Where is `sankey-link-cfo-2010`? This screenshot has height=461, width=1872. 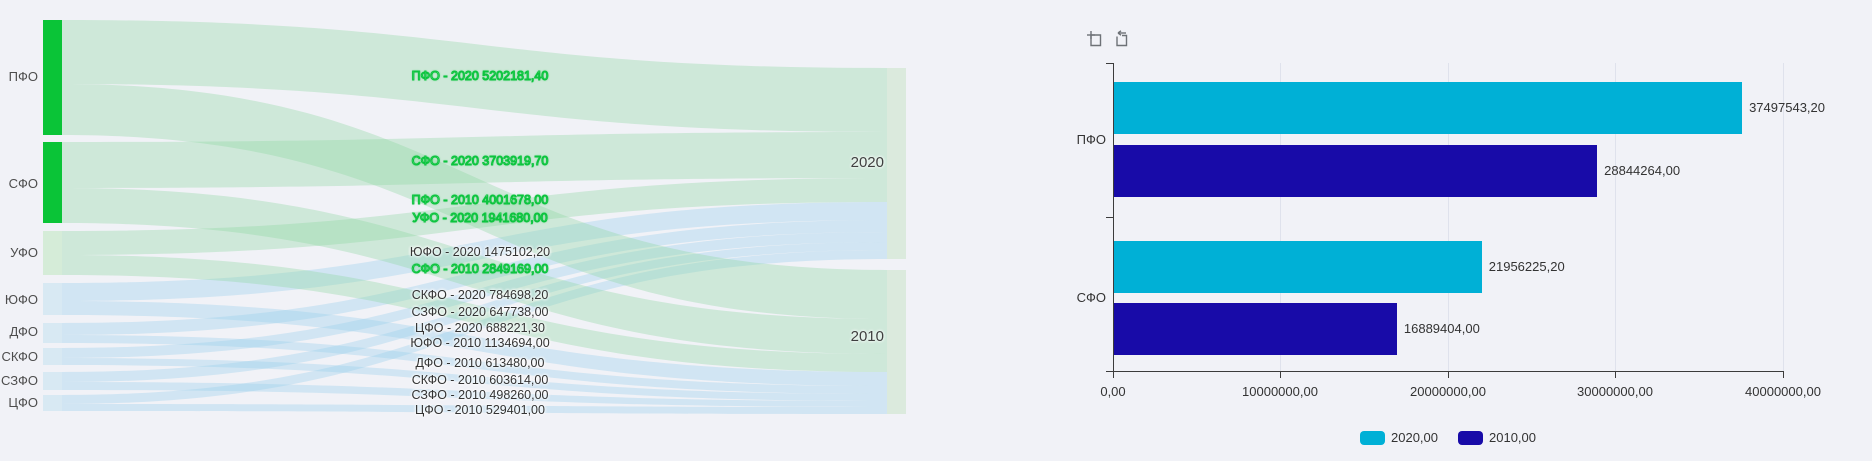 sankey-link-cfo-2010 is located at coordinates (474, 409).